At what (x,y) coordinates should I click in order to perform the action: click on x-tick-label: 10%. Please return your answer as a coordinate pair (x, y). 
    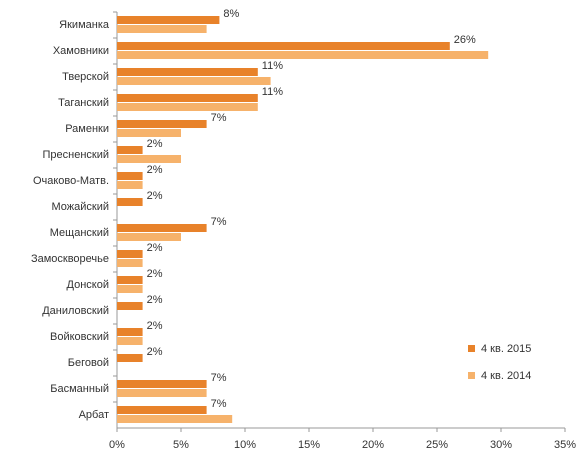
    Looking at the image, I should click on (245, 445).